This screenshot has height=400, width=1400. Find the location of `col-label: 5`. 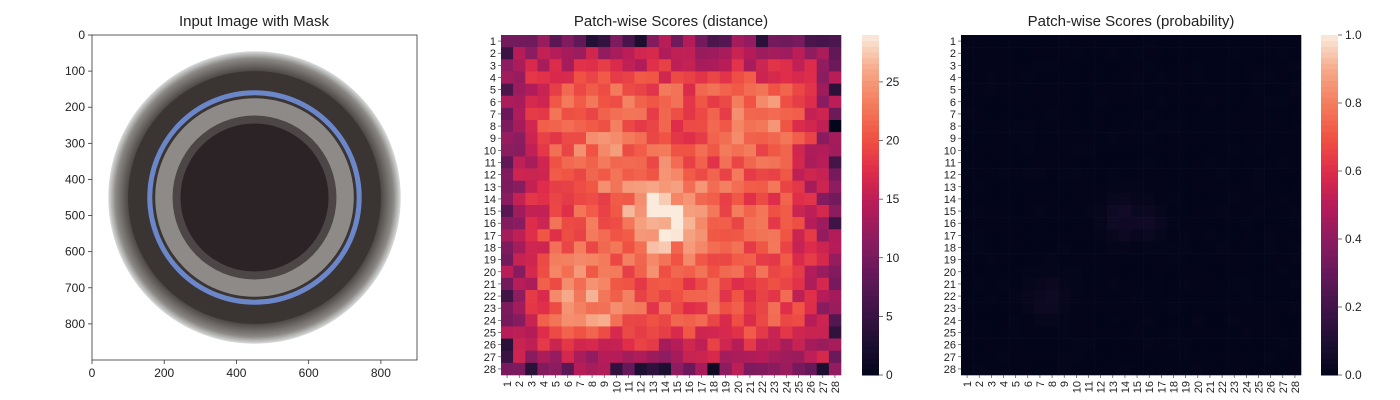

col-label: 5 is located at coordinates (557, 384).